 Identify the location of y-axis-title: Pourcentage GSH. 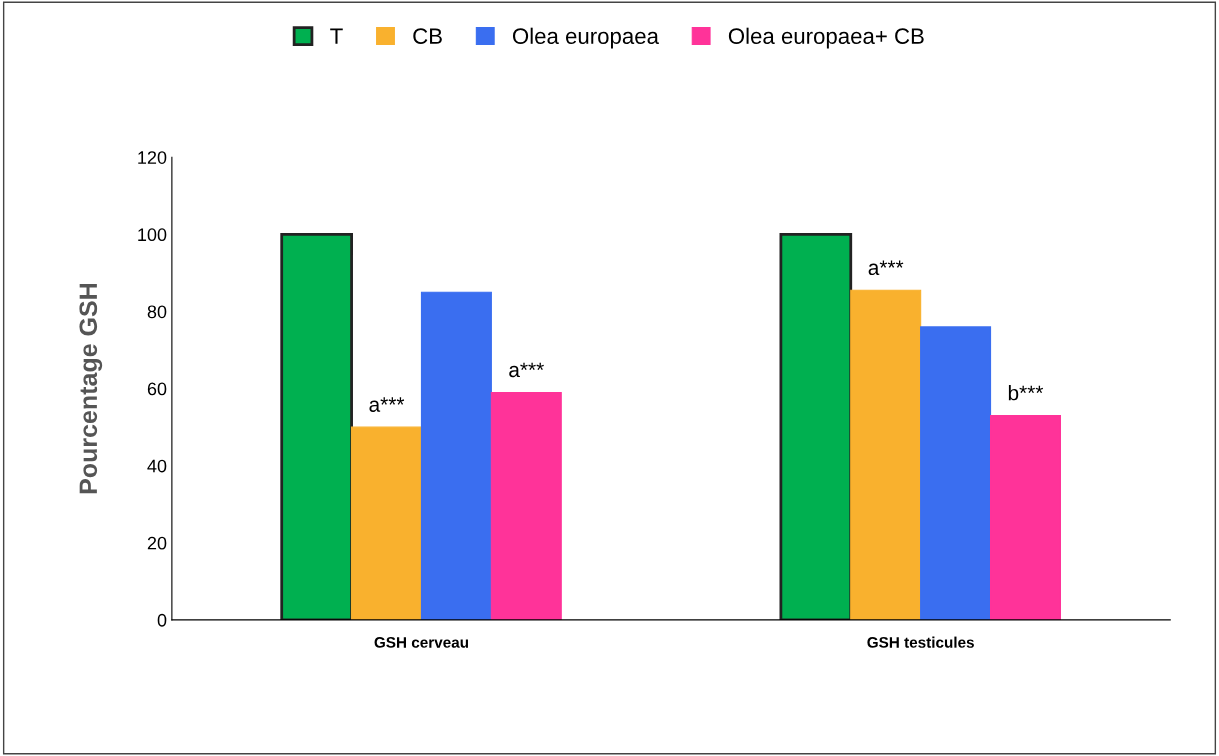
(91, 388).